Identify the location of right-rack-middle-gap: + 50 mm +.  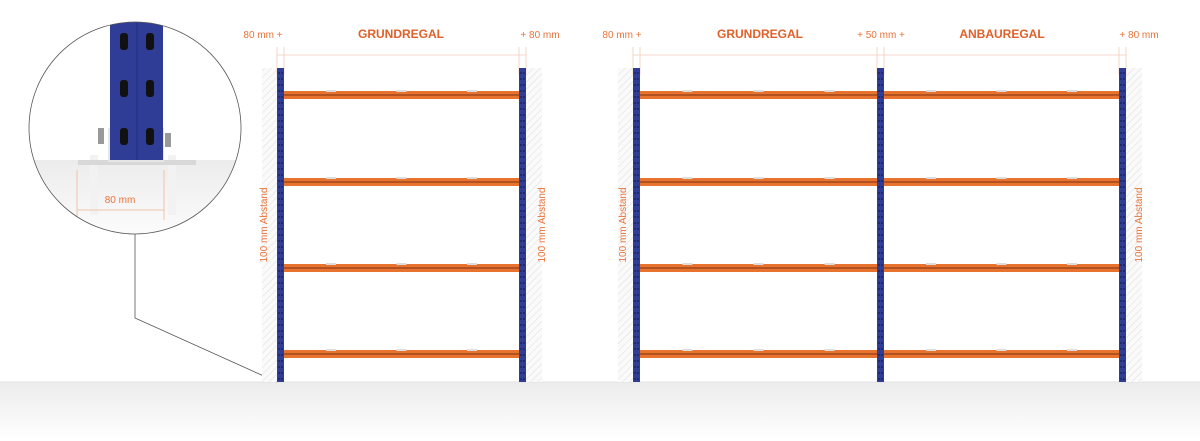
(881, 35).